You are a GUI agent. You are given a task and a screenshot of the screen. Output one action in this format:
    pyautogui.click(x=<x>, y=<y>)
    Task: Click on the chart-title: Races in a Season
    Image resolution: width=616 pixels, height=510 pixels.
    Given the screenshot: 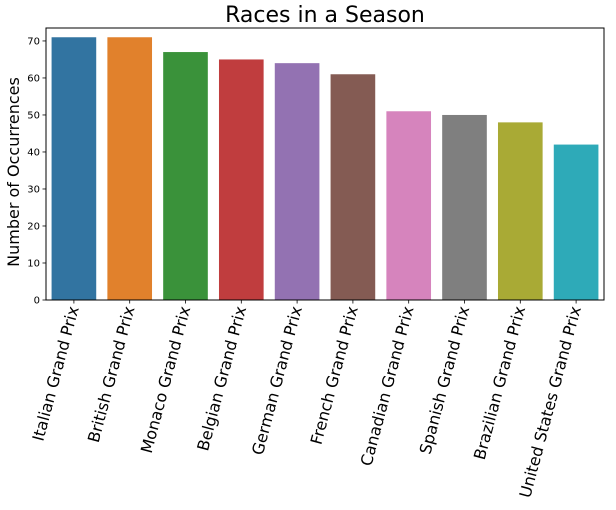 What is the action you would take?
    pyautogui.click(x=325, y=15)
    